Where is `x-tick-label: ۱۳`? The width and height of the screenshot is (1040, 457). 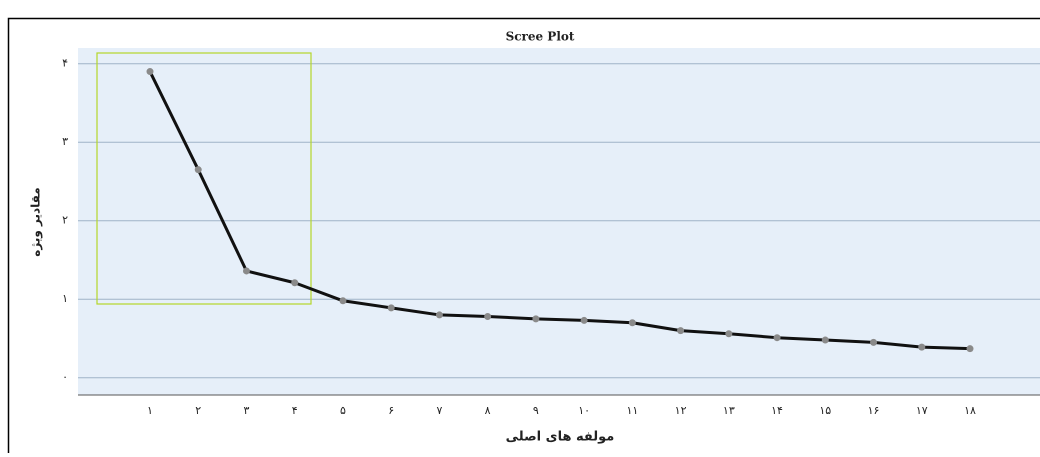 x-tick-label: ۱۳ is located at coordinates (729, 410).